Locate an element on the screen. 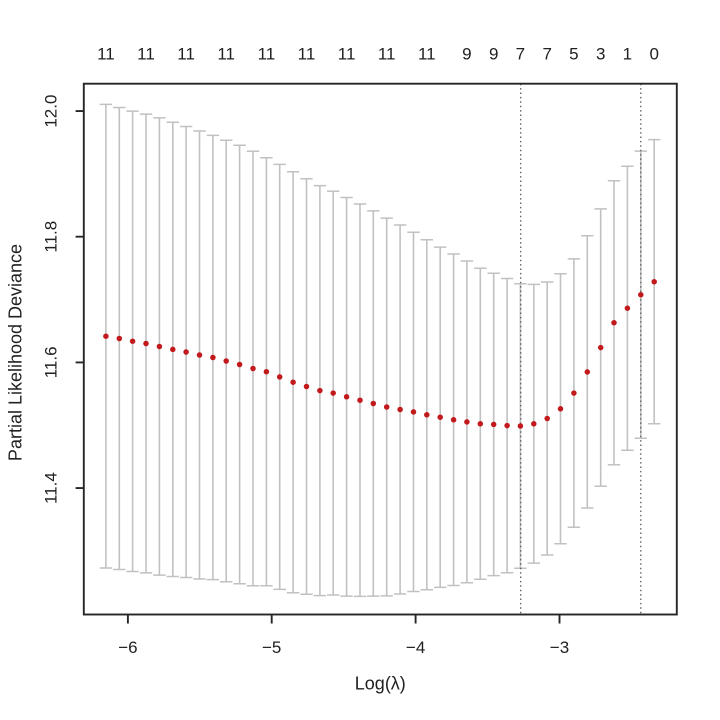  svg-text: 0 is located at coordinates (653, 54).